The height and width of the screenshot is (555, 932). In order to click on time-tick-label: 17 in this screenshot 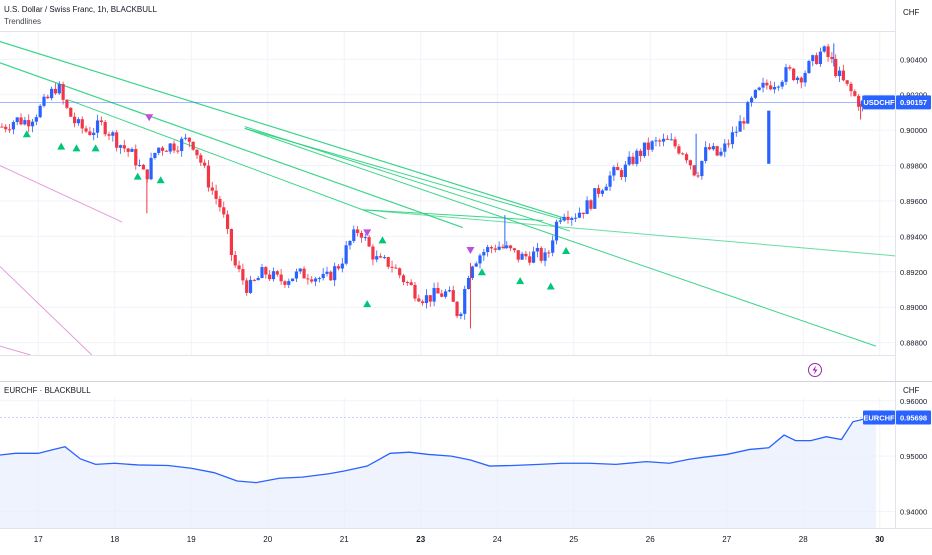, I will do `click(38, 539)`.